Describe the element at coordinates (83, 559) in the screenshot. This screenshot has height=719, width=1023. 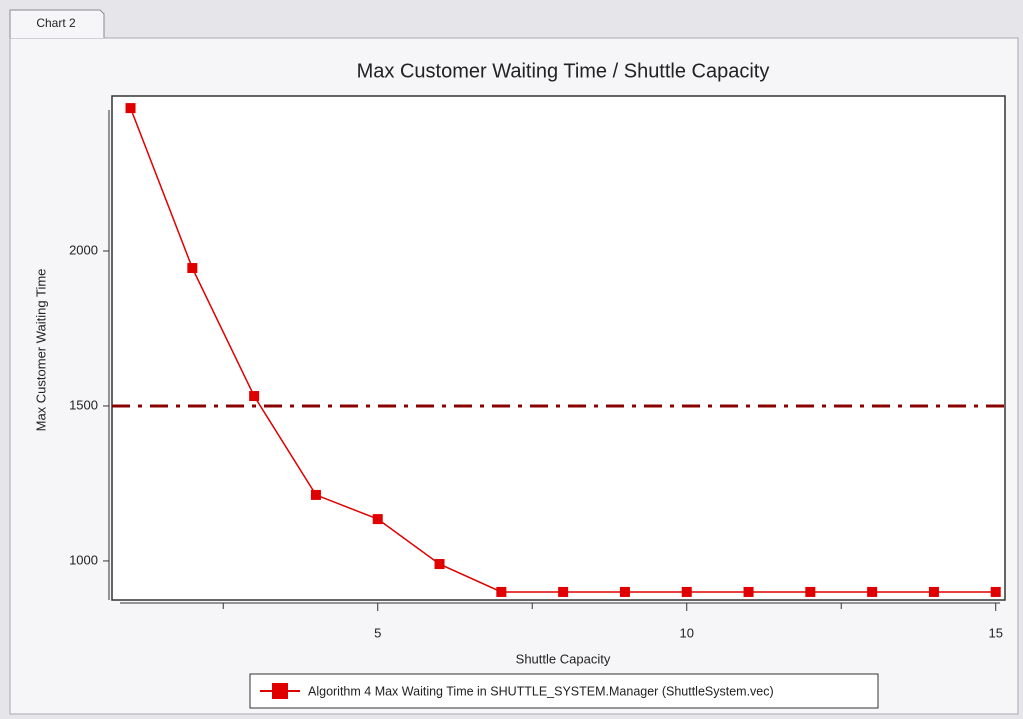
I see `y-tick-label: 1000` at that location.